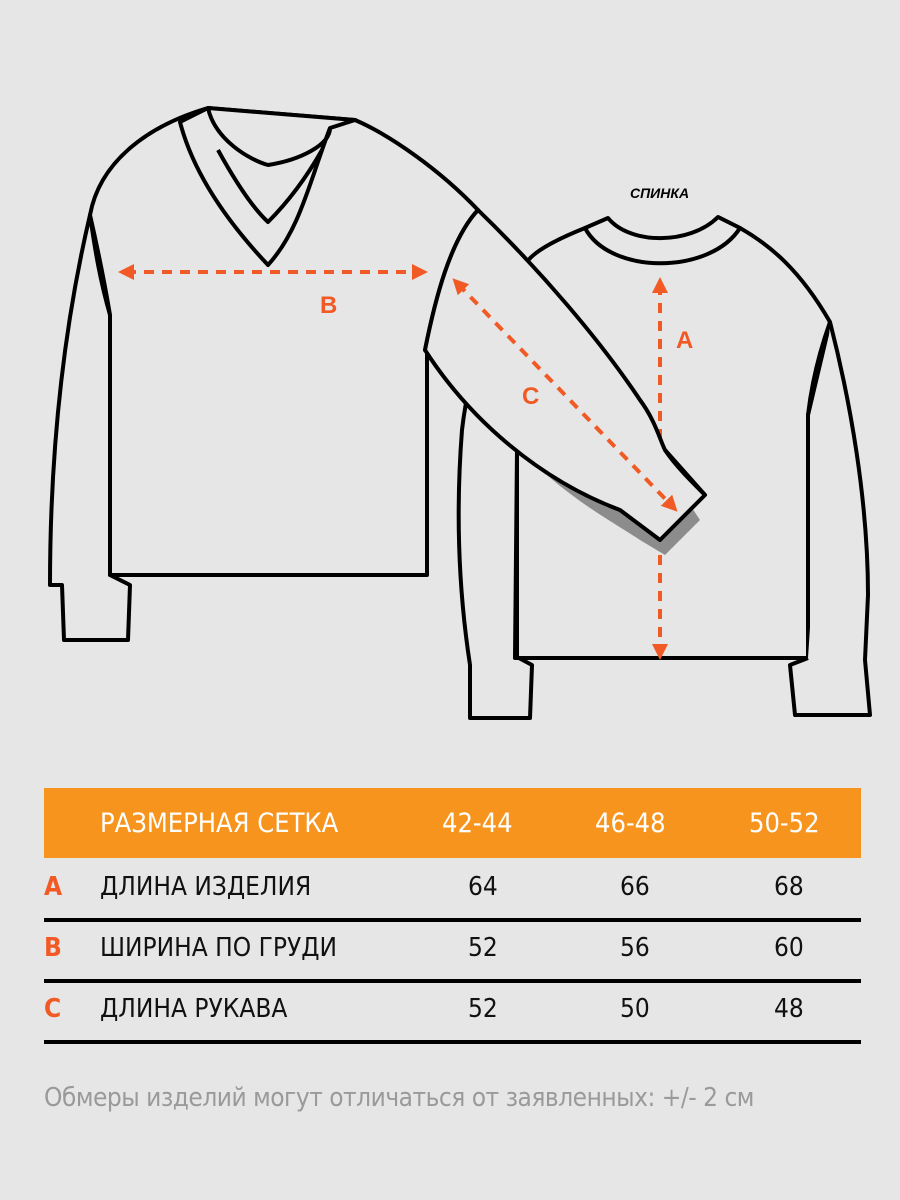 The image size is (900, 1200). What do you see at coordinates (483, 887) in the screenshot?
I see `cell-value: 64` at bounding box center [483, 887].